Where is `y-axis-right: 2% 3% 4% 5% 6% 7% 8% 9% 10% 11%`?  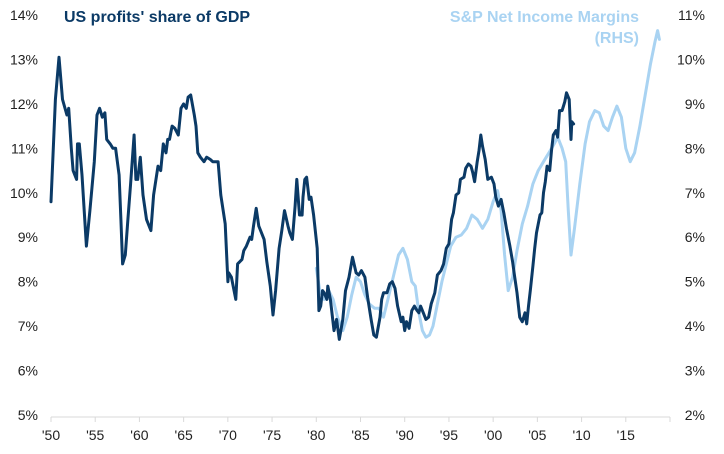
y-axis-right: 2% 3% 4% 5% 6% 7% 8% 9% 10% 11% is located at coordinates (691, 215).